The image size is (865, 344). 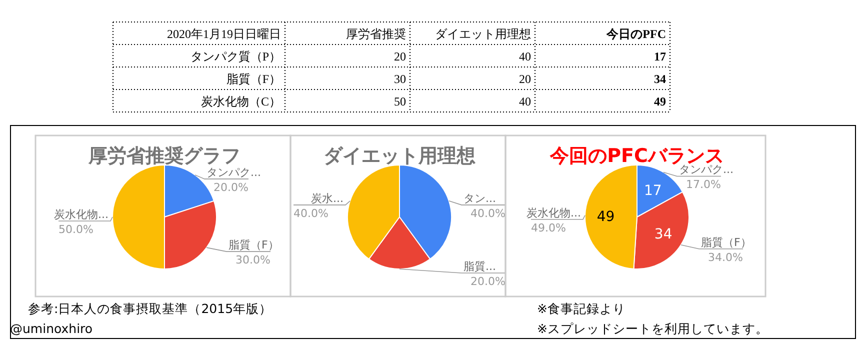 What do you see at coordinates (663, 234) in the screenshot?
I see `text: 34` at bounding box center [663, 234].